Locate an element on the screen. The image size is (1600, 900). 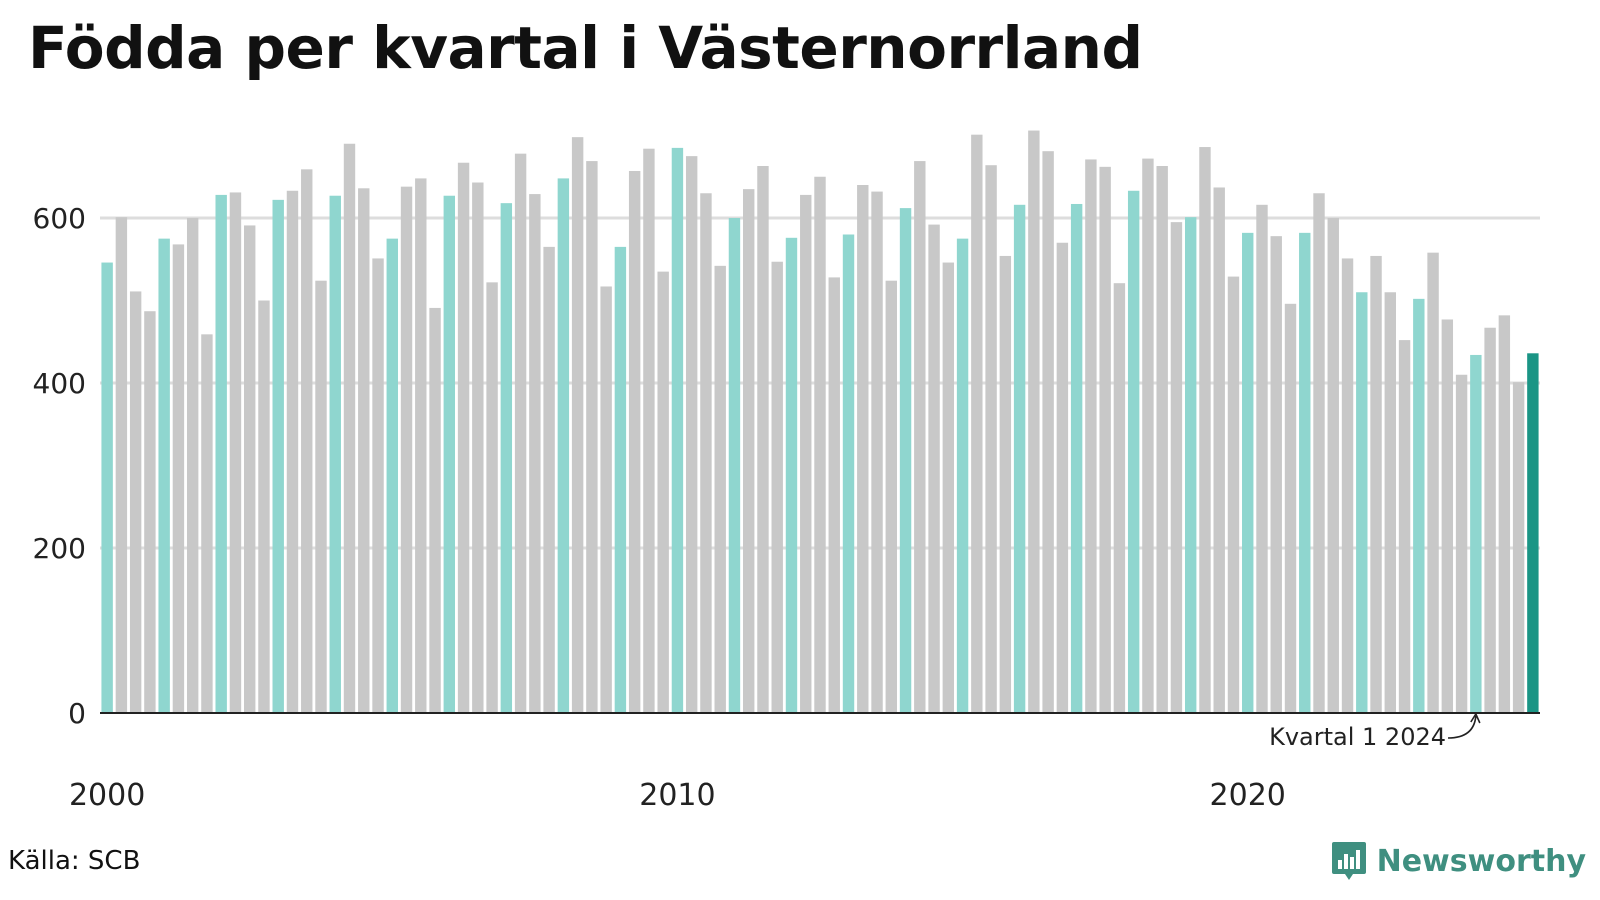
annotation-arrowhead is located at coordinates (1475, 718).